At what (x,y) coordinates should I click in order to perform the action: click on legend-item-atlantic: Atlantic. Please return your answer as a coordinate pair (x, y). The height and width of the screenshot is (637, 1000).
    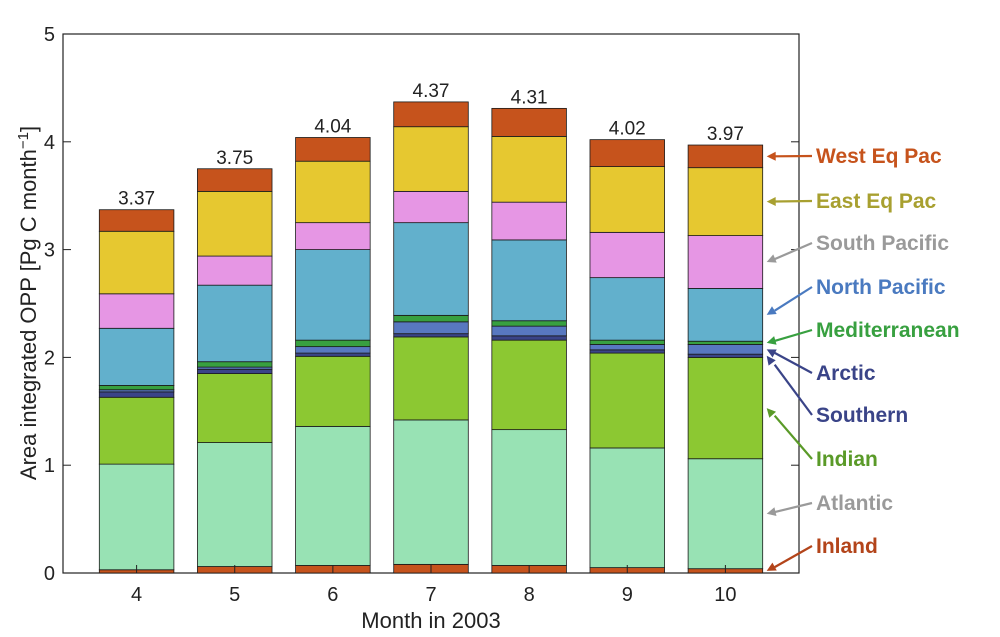
    Looking at the image, I should click on (829, 504).